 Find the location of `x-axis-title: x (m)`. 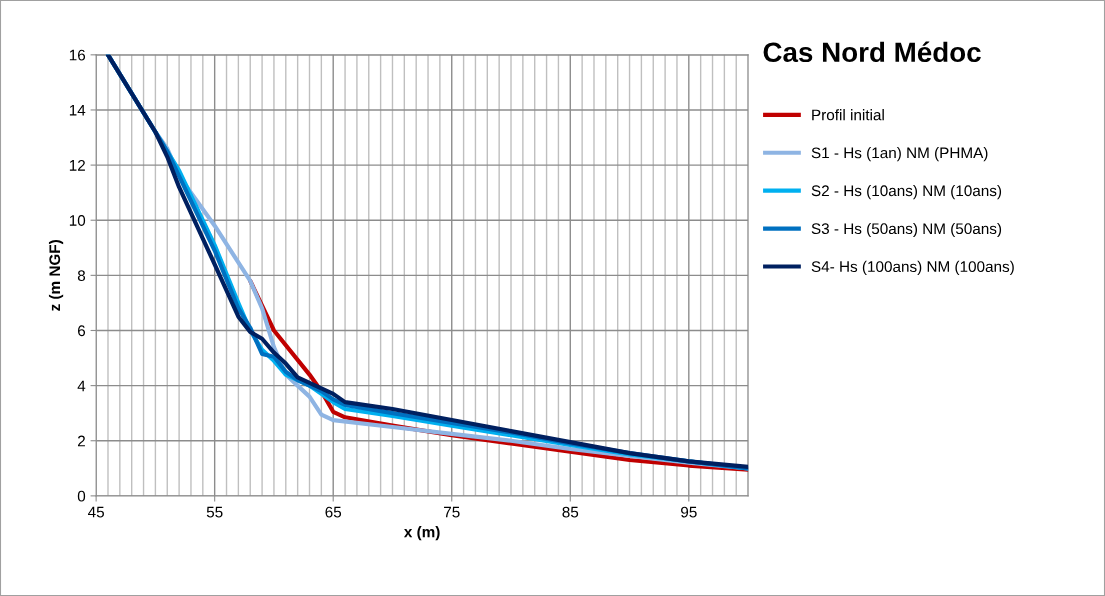

x-axis-title: x (m) is located at coordinates (421, 533).